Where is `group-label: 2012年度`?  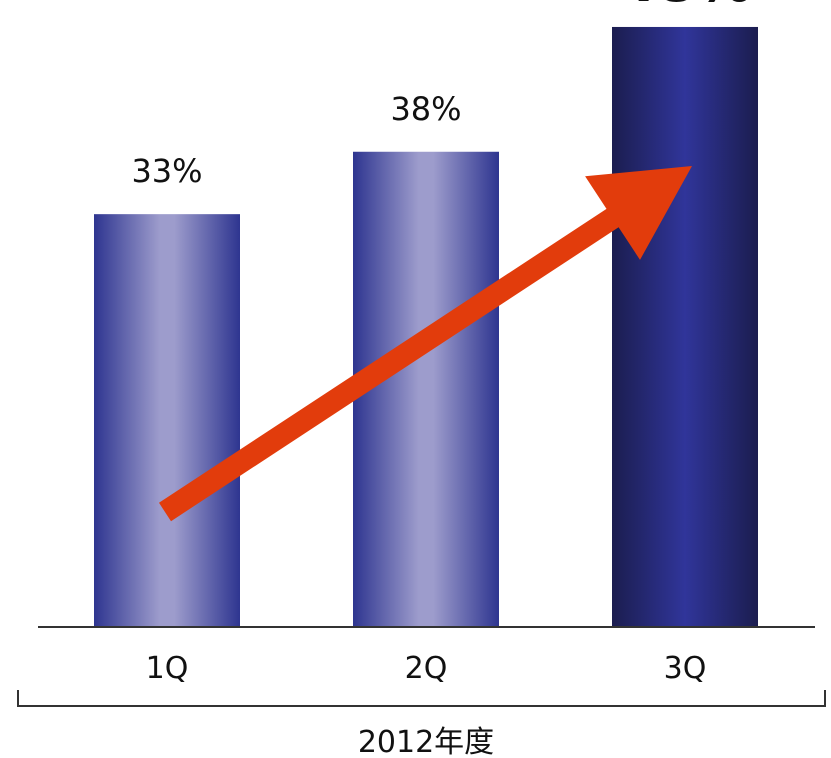 group-label: 2012年度 is located at coordinates (426, 741).